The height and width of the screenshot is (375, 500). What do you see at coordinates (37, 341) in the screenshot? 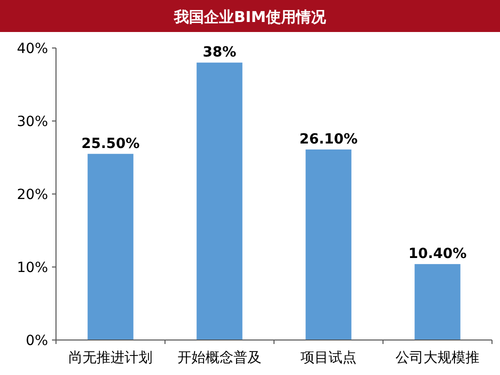
I see `y-tick-label: 0%` at bounding box center [37, 341].